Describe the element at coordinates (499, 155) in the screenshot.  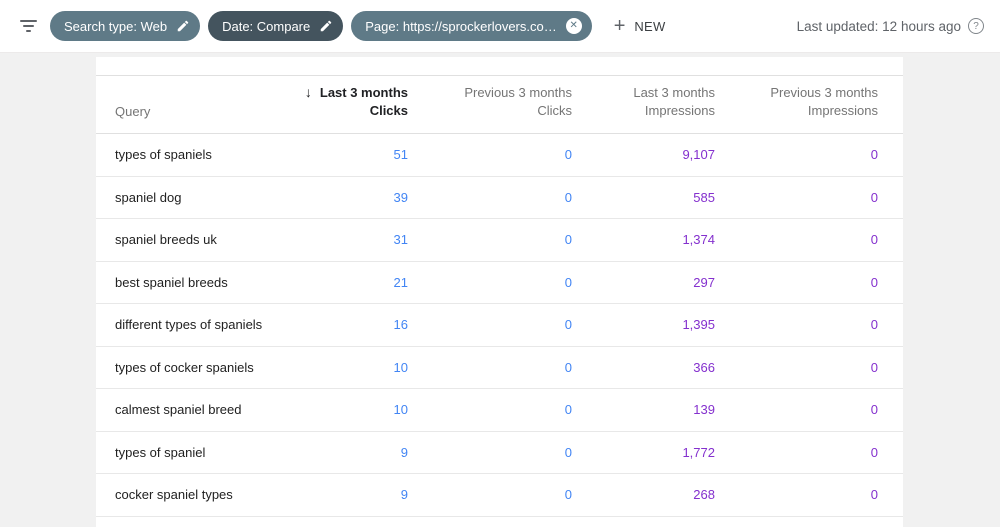
I see `table-row: types of spaniels 51 0 9,107 0` at that location.